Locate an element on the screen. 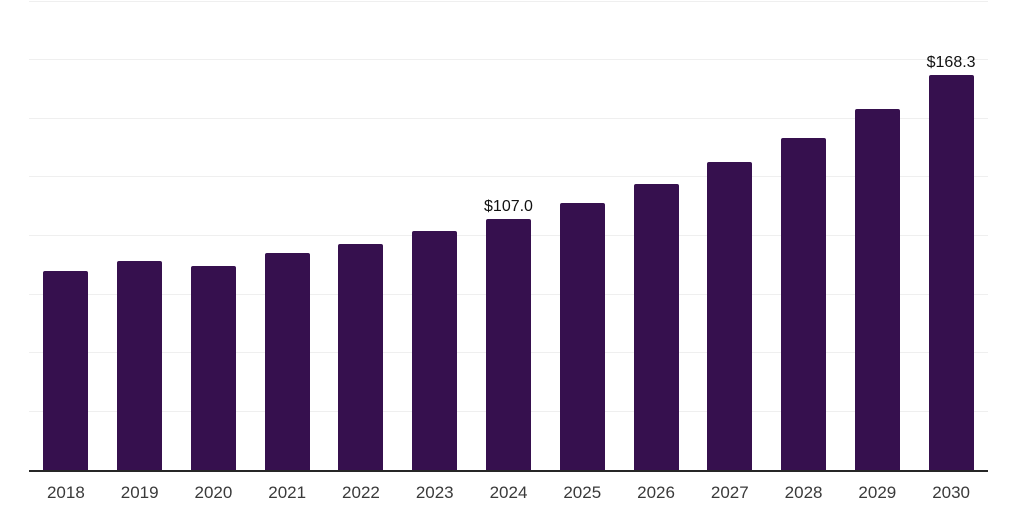 The width and height of the screenshot is (1024, 512). bar-value-label-2030: $168.3 is located at coordinates (951, 63).